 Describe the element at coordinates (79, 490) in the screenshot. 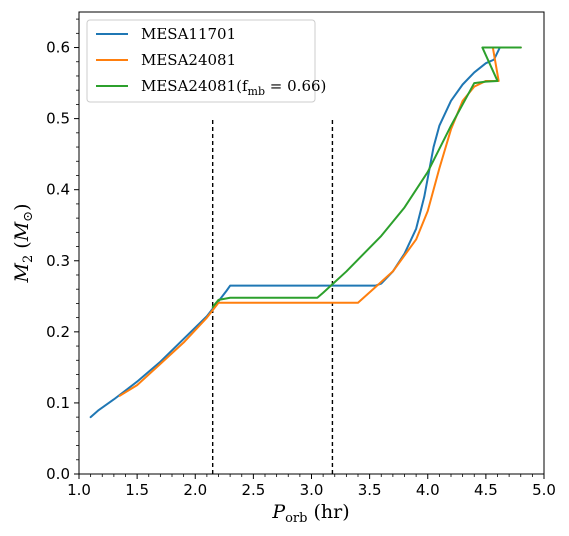

I see `x-tick-label: 1.0` at that location.